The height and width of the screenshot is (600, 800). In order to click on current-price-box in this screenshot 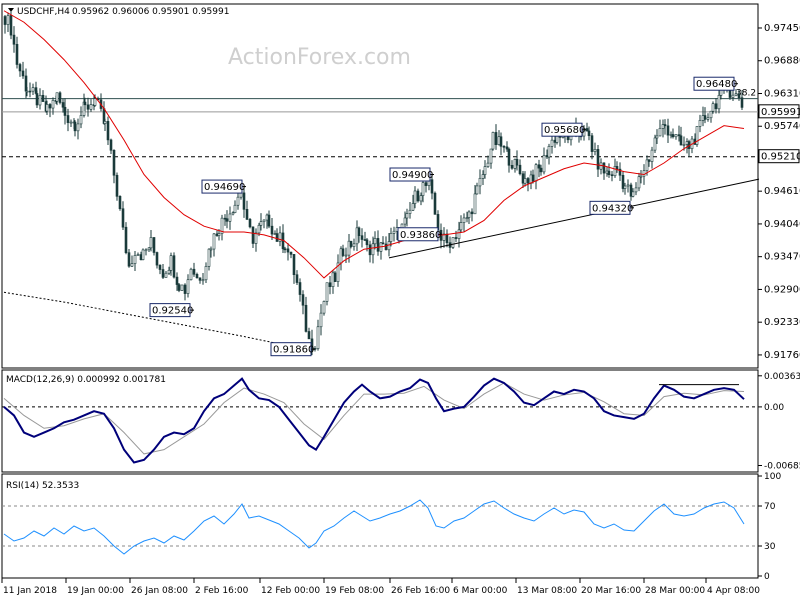, I will do `click(779, 111)`.